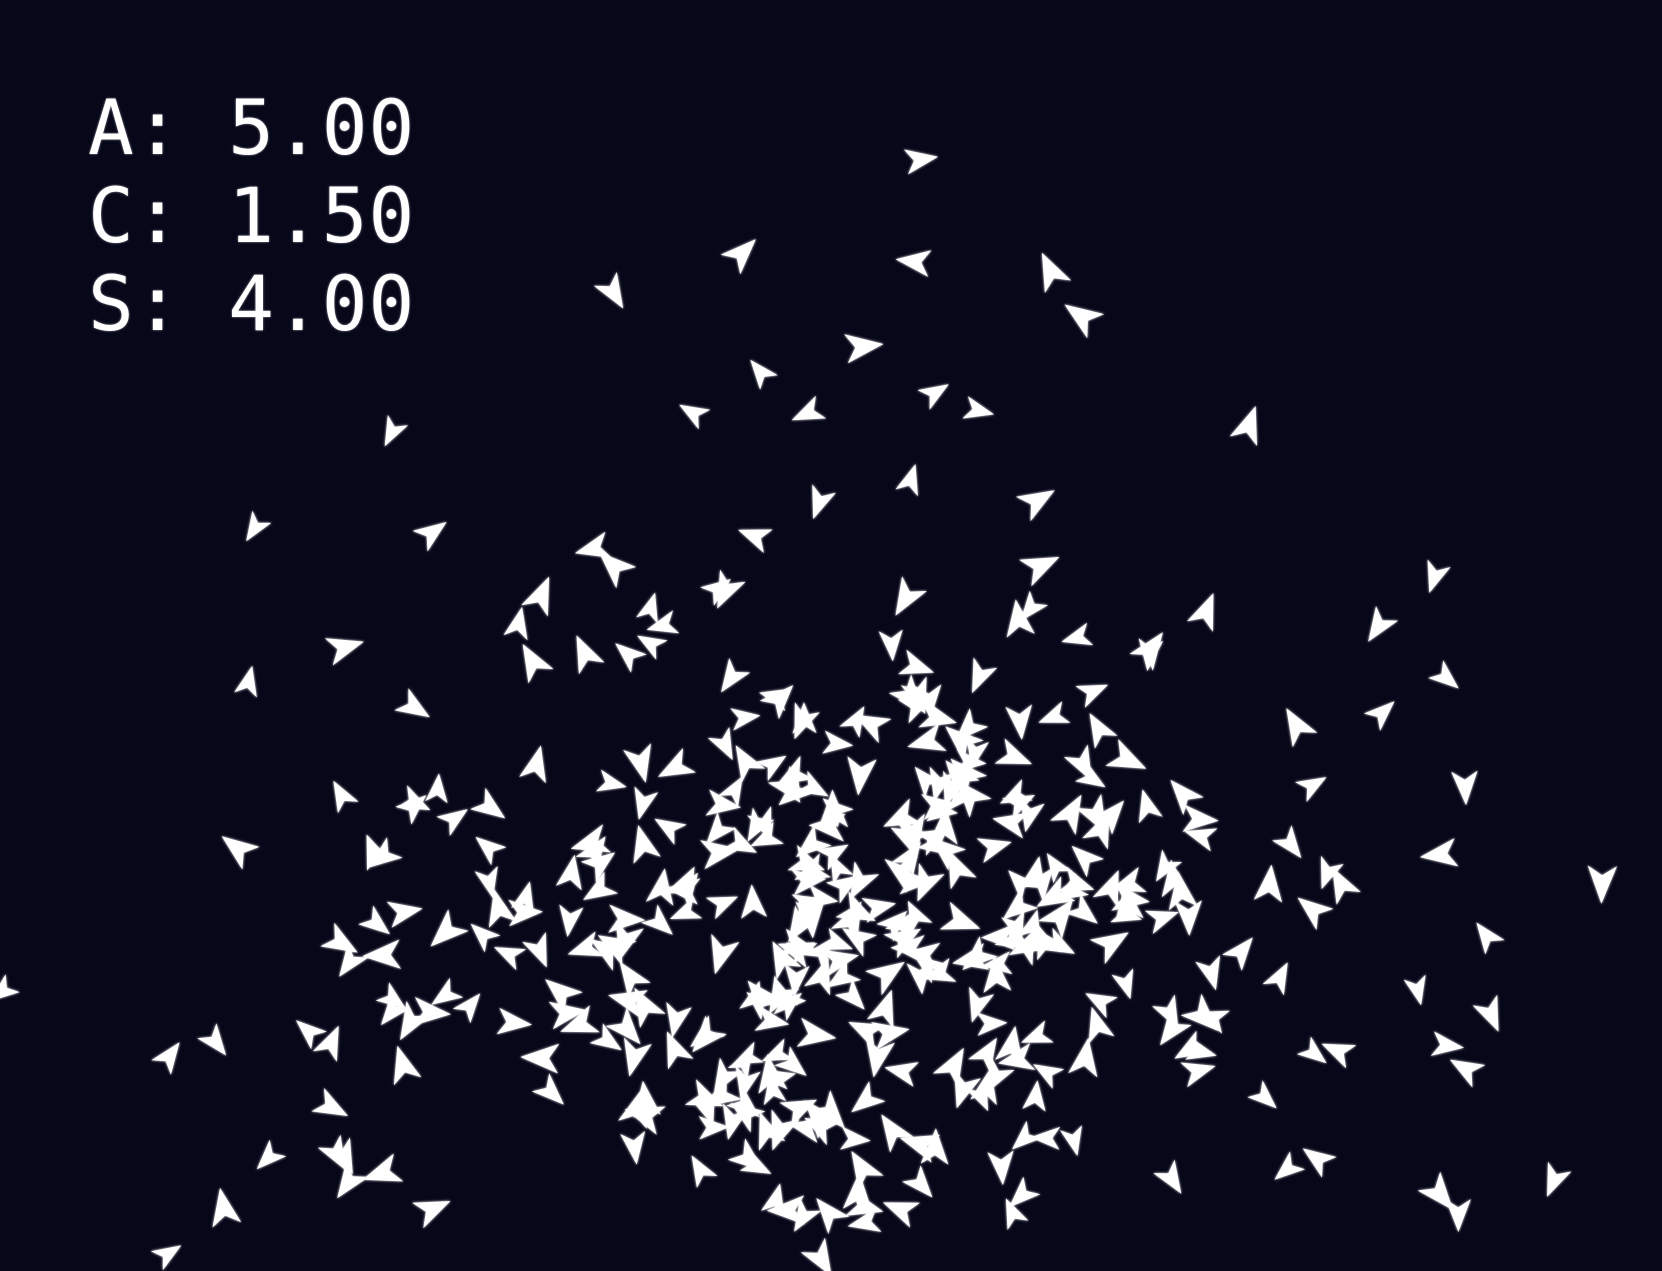 This screenshot has height=1271, width=1662. I want to click on cohesion-label: C, so click(111, 215).